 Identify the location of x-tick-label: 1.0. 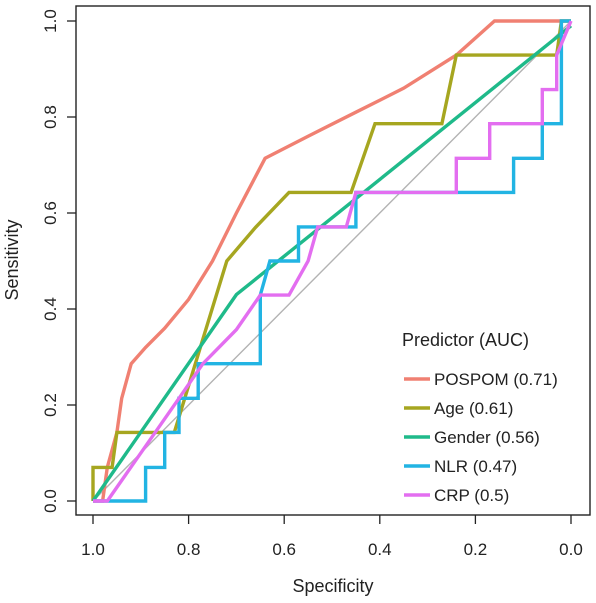
(93, 549).